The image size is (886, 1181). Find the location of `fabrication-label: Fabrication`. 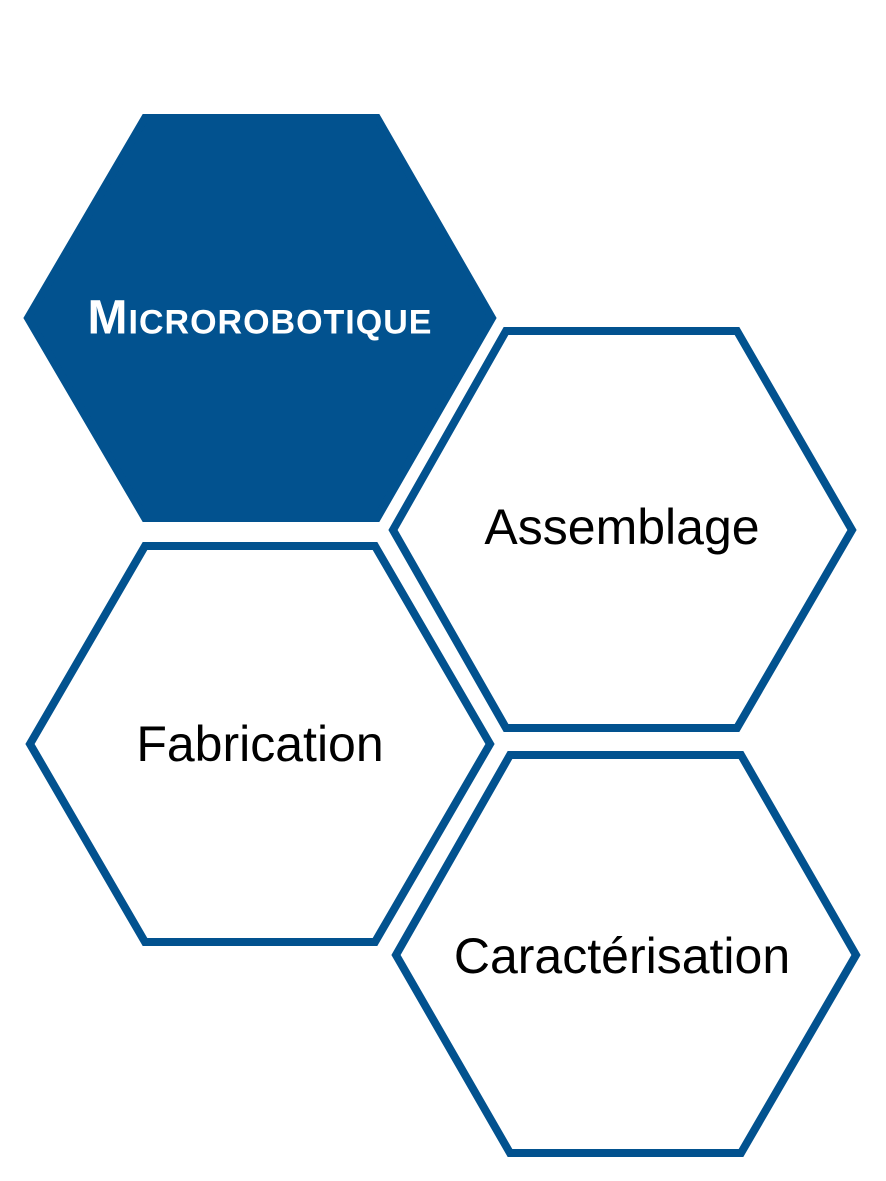

fabrication-label: Fabrication is located at coordinates (260, 744).